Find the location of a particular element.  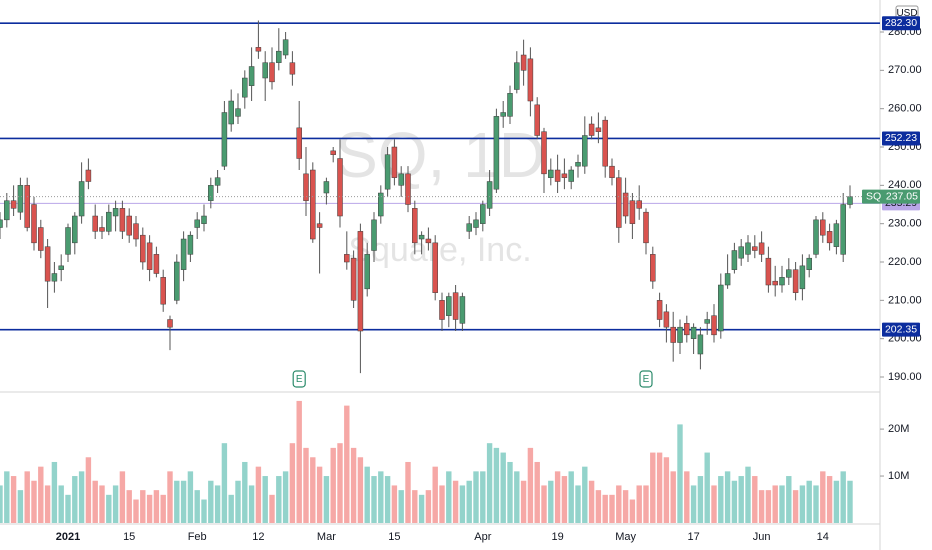

y-tick-label: 270.00 is located at coordinates (905, 70).